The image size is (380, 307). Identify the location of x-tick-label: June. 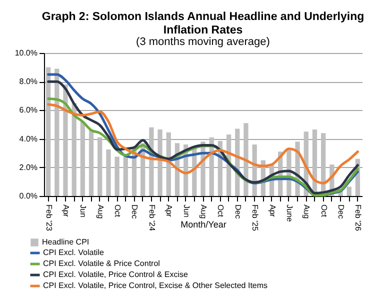
(289, 213).